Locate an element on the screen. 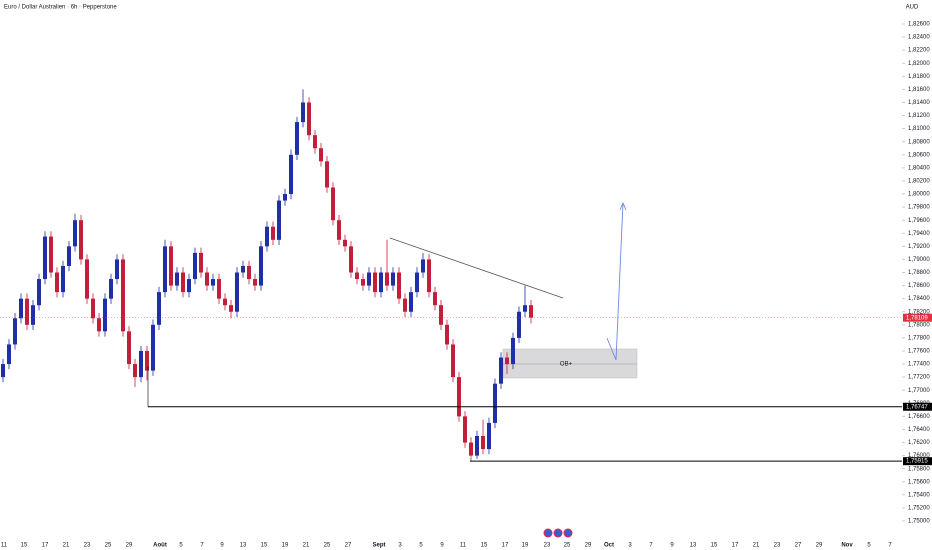 The image size is (932, 550). y-tick-label: 1,79800 is located at coordinates (919, 208).